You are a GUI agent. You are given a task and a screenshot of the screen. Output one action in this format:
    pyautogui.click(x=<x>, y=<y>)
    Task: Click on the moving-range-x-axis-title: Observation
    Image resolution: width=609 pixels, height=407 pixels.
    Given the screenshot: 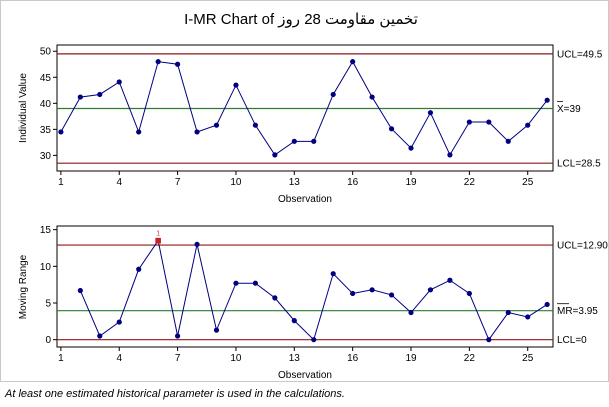 What is the action you would take?
    pyautogui.click(x=305, y=375)
    